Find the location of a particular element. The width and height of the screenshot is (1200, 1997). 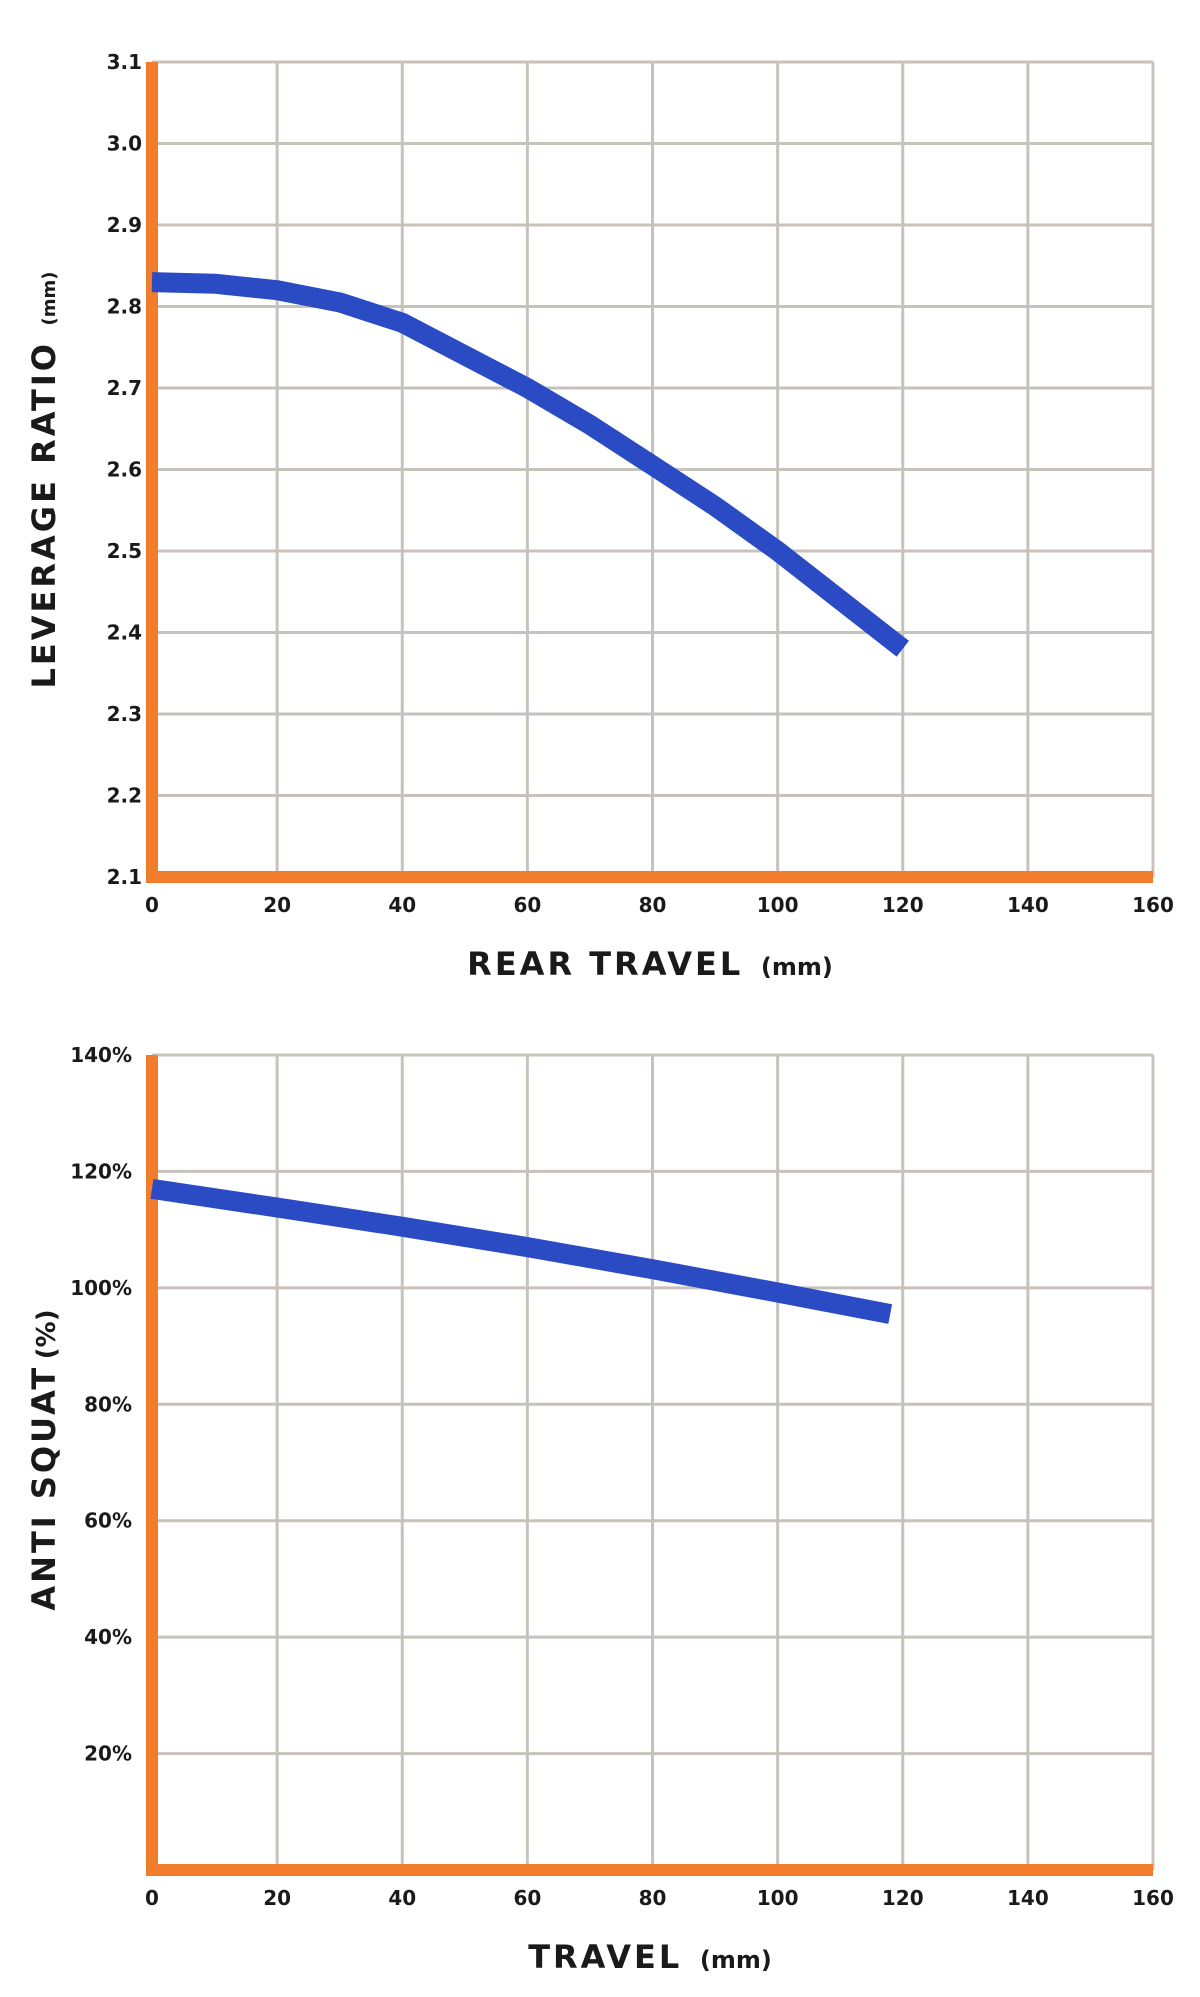

y-axis-title: ANTI SQUAT (%) is located at coordinates (44, 1459).